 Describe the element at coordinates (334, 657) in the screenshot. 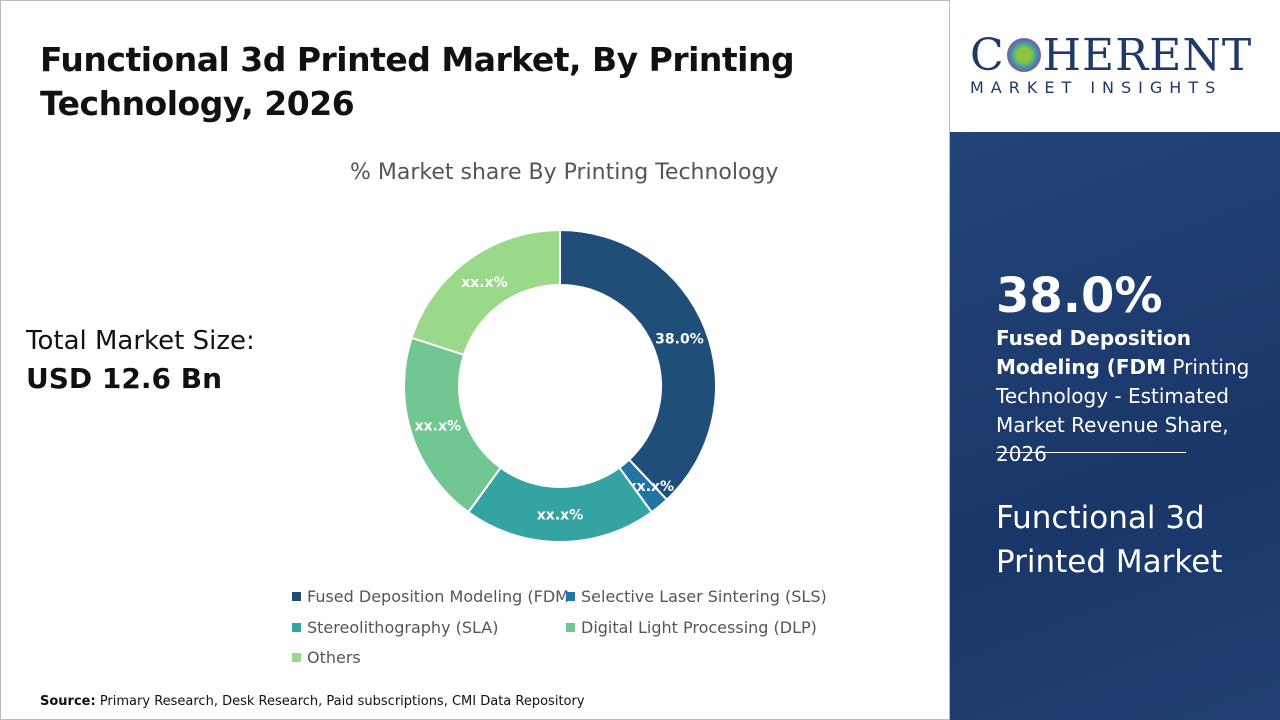

I see `legend-label: Others` at that location.